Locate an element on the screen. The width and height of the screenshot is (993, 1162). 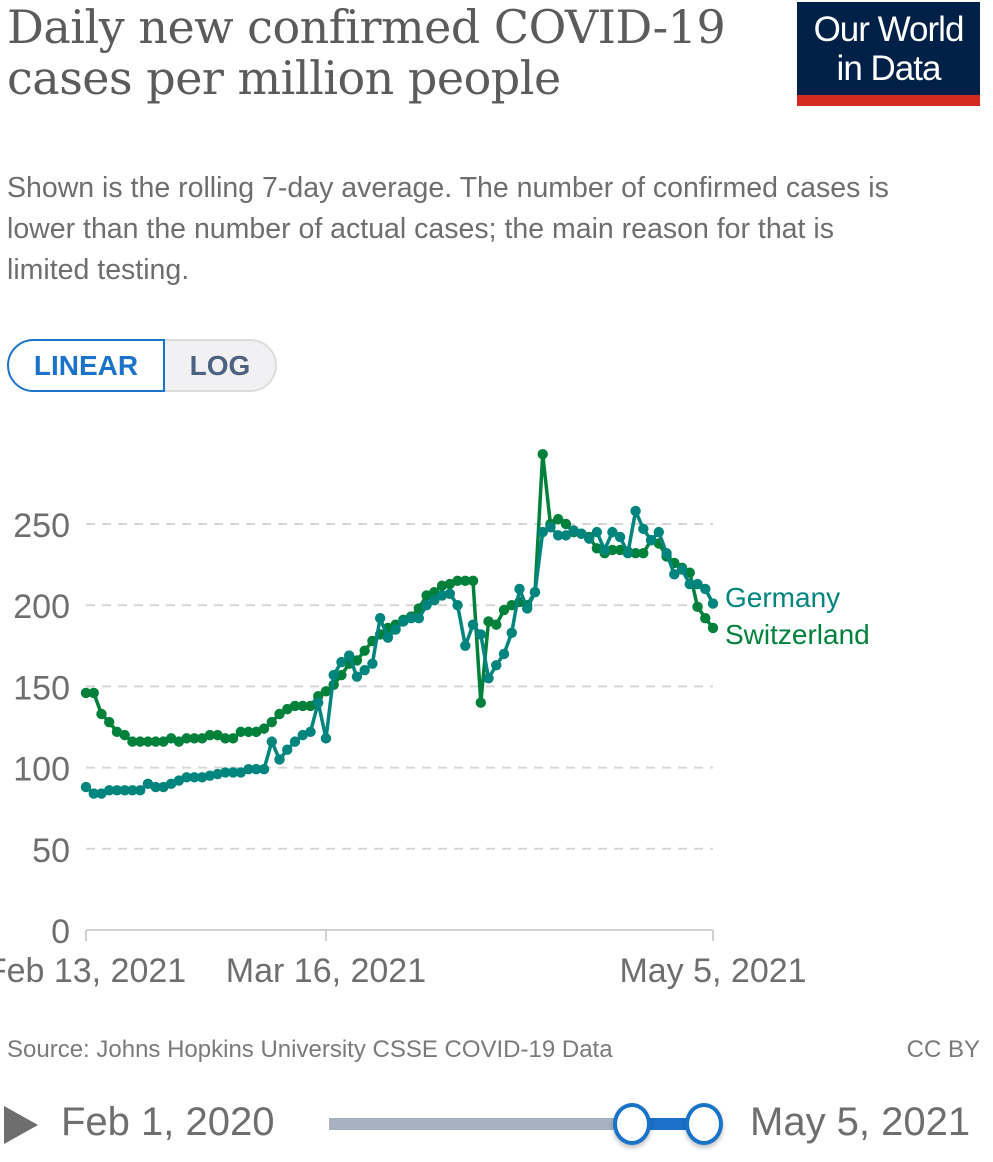
play-icon is located at coordinates (21, 1125).